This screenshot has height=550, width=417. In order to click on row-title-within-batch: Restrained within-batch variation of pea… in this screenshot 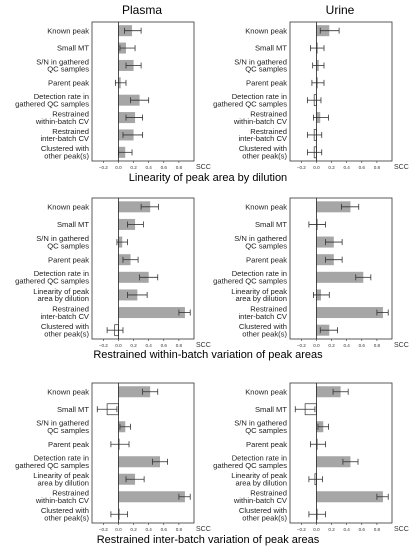, I will do `click(208, 355)`.